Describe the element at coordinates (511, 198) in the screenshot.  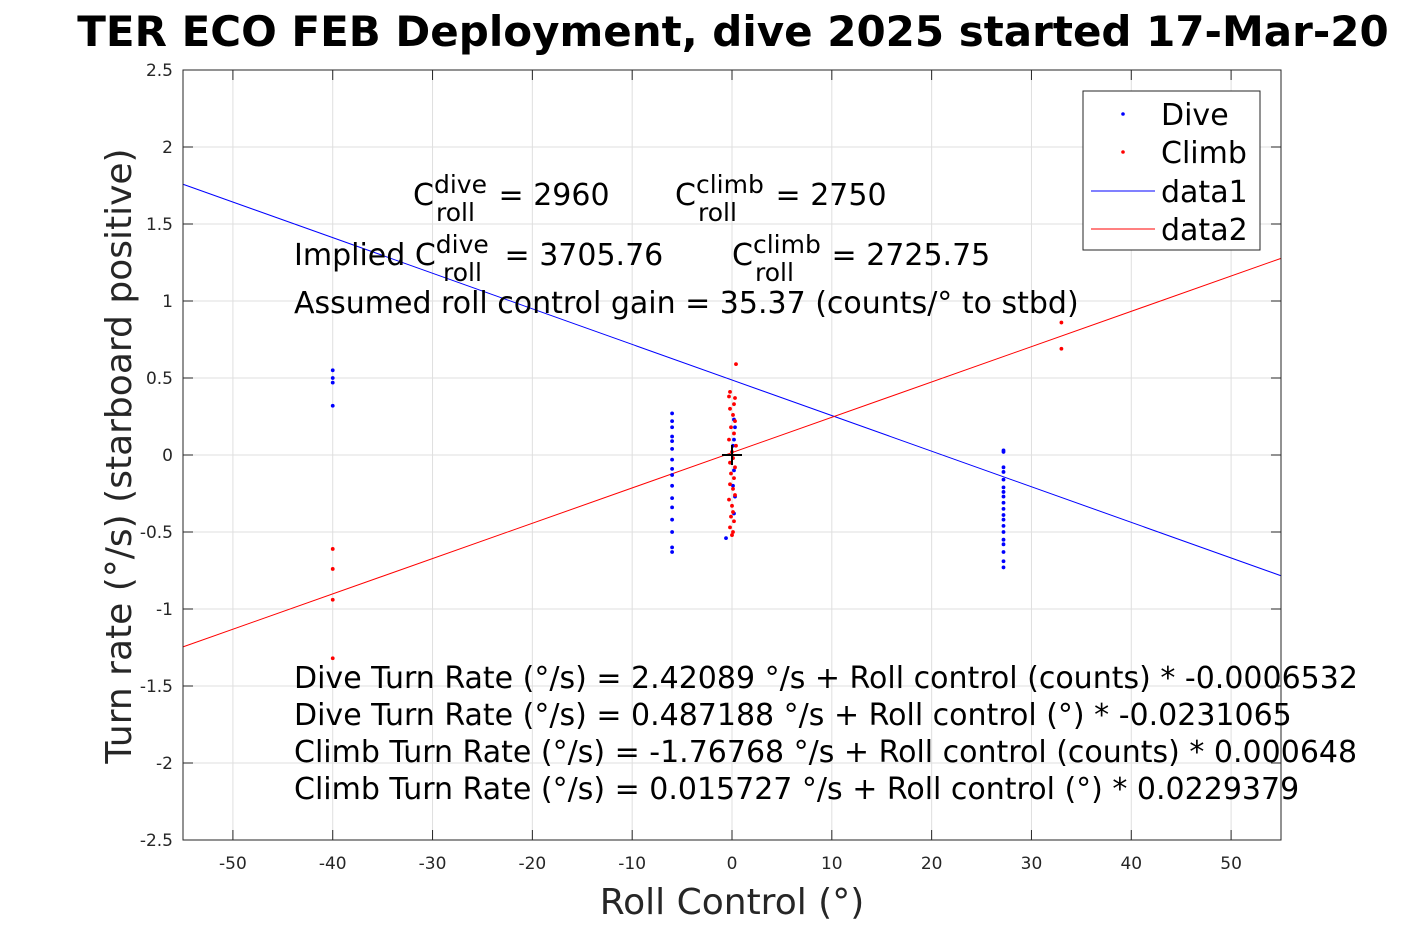
I see `c-dive-annotation: Cdive roll = 2960` at that location.